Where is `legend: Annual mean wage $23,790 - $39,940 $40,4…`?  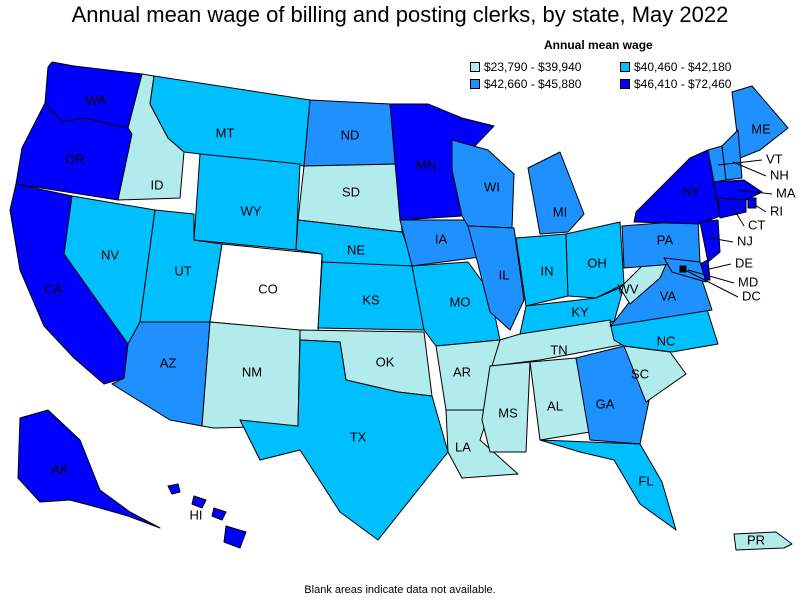 legend: Annual mean wage $23,790 - $39,940 $40,4… is located at coordinates (635, 64).